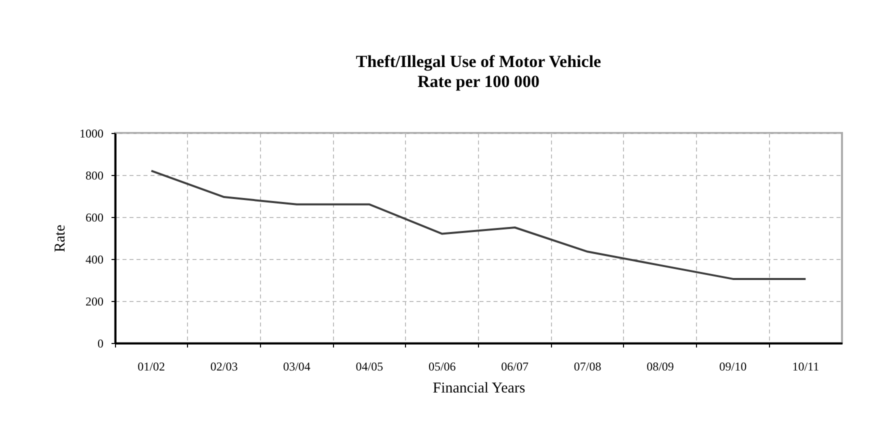 Image resolution: width=870 pixels, height=446 pixels. What do you see at coordinates (442, 367) in the screenshot?
I see `x-tick-label: 05/06` at bounding box center [442, 367].